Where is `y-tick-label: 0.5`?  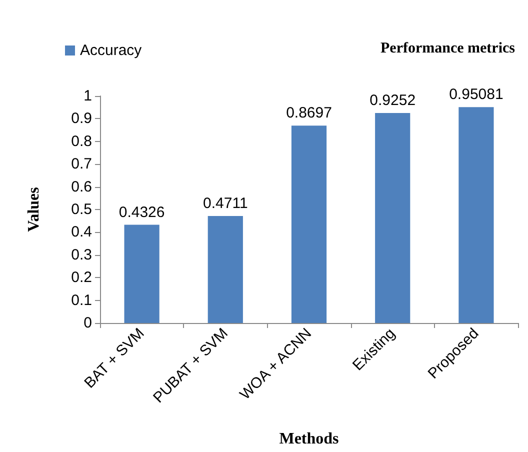 y-tick-label: 0.5 is located at coordinates (81, 209).